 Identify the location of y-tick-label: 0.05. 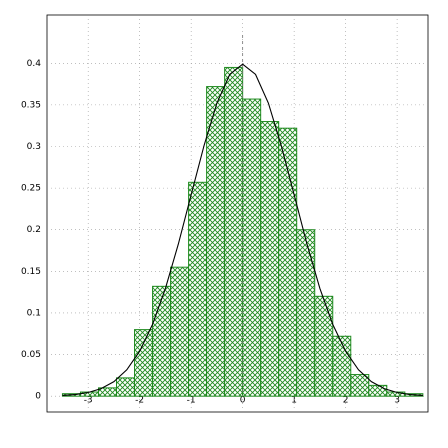
(31, 355).